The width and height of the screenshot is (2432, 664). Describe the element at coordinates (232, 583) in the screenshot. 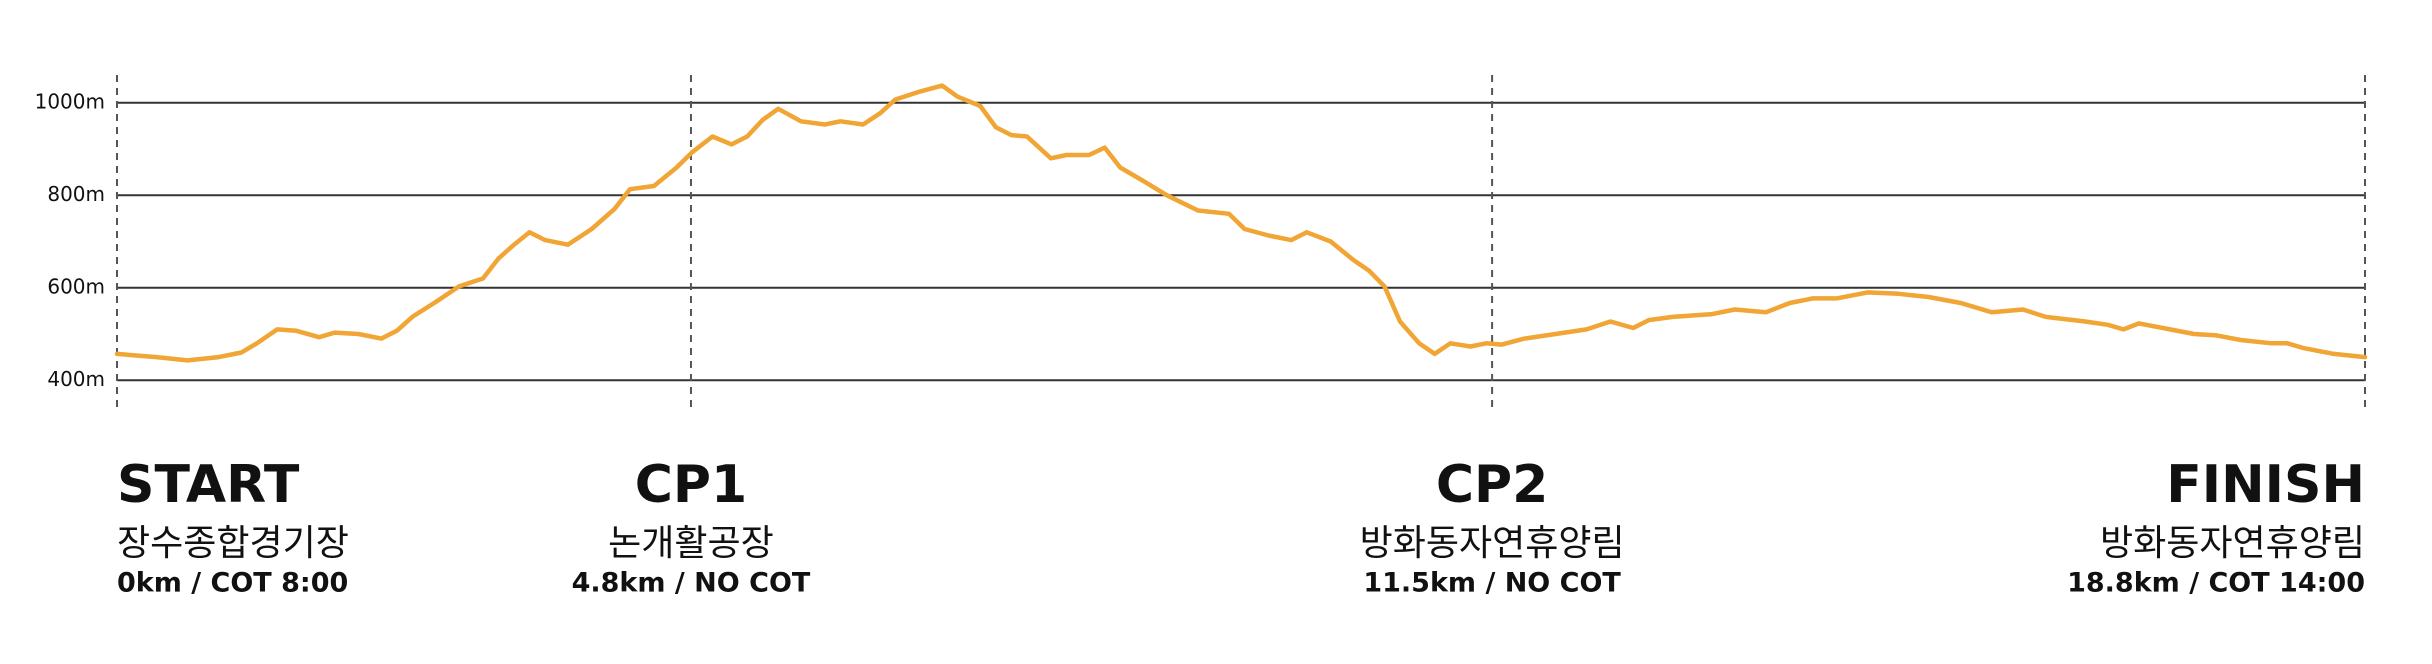

I see `checkpoint-info: 0km / COT 8:00` at that location.